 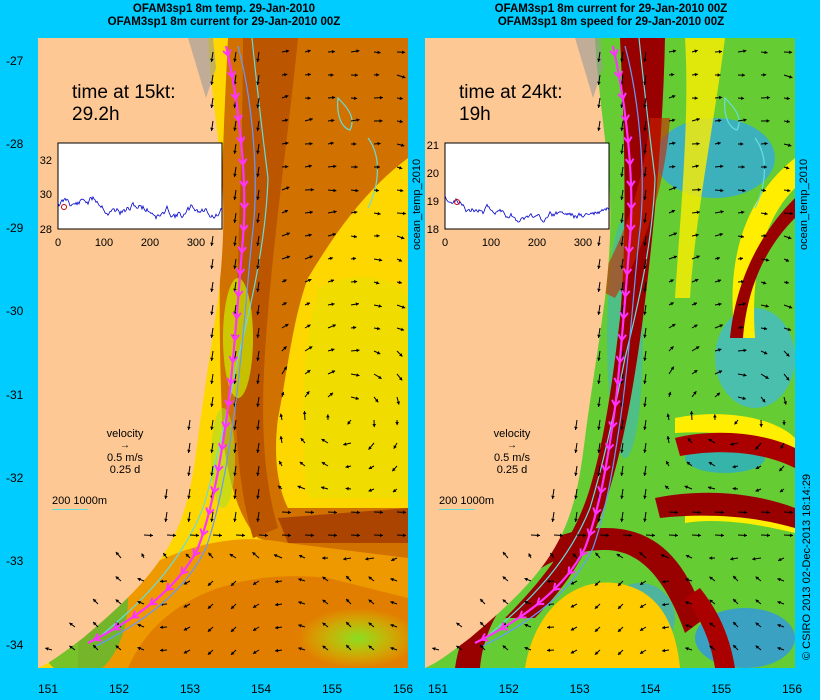 What do you see at coordinates (650, 689) in the screenshot?
I see `lon-tick-1-3: 154` at bounding box center [650, 689].